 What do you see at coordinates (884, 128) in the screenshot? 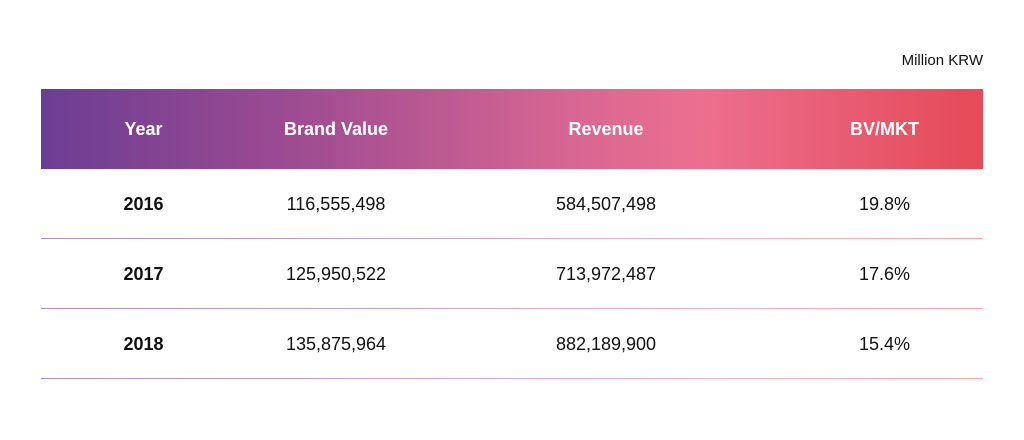
I see `header-bv-mkt: BV/MKT` at bounding box center [884, 128].